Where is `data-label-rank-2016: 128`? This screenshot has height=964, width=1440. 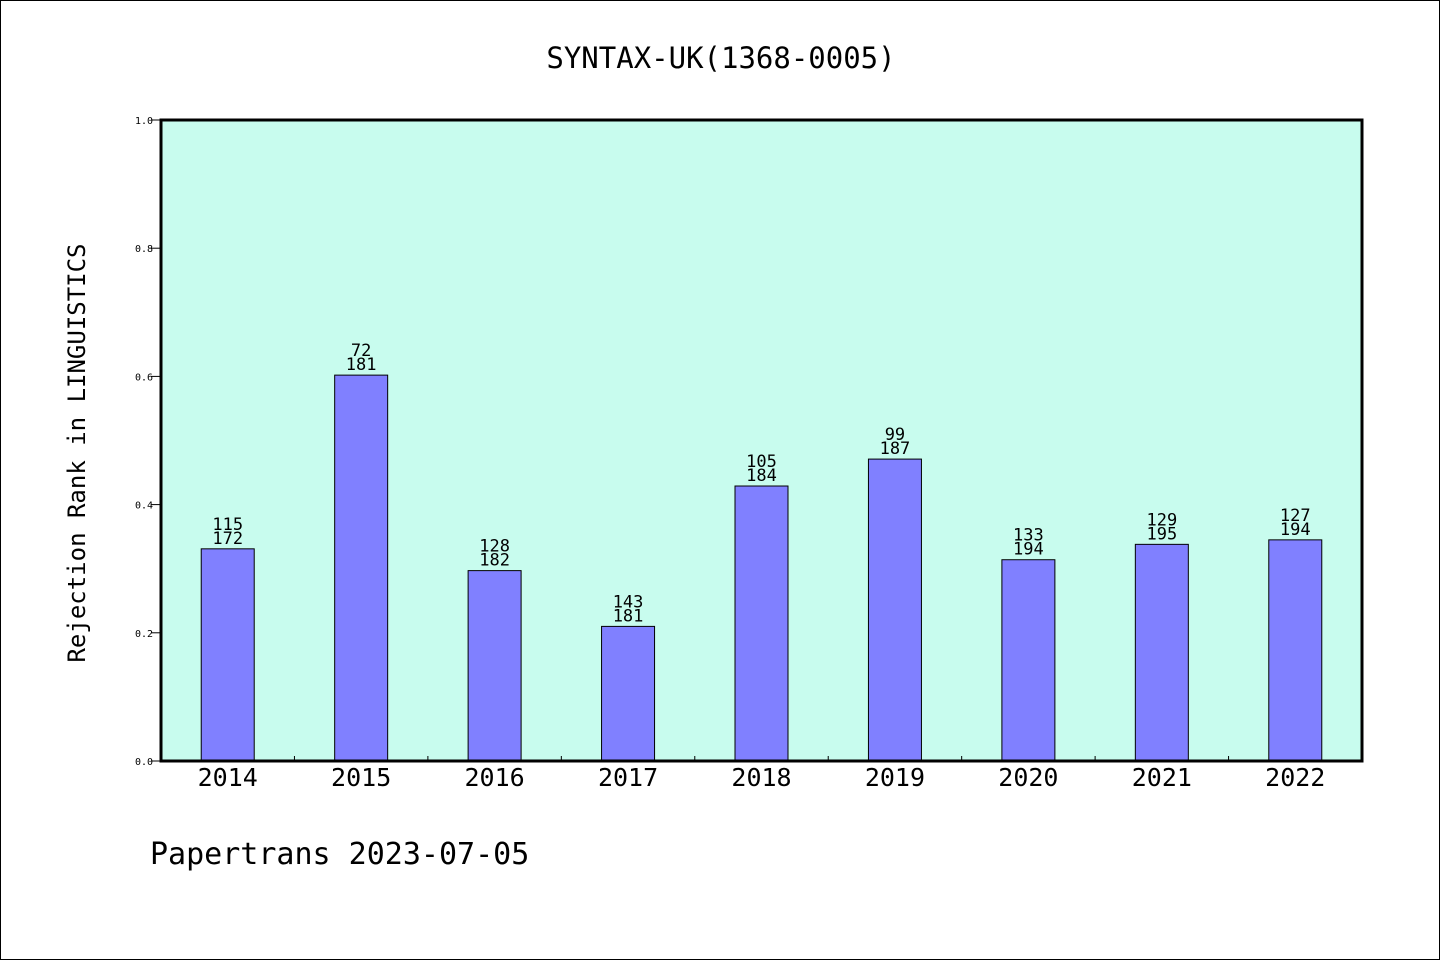
data-label-rank-2016: 128 is located at coordinates (494, 547).